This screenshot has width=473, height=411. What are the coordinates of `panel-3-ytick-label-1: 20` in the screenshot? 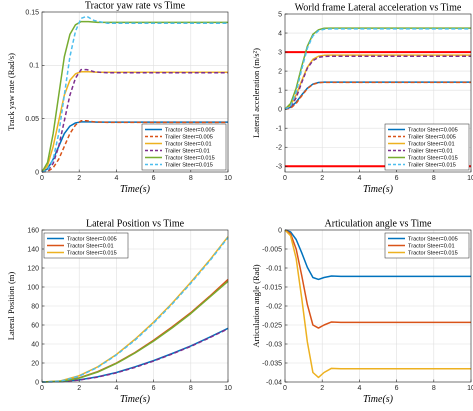 It's located at (35, 363).